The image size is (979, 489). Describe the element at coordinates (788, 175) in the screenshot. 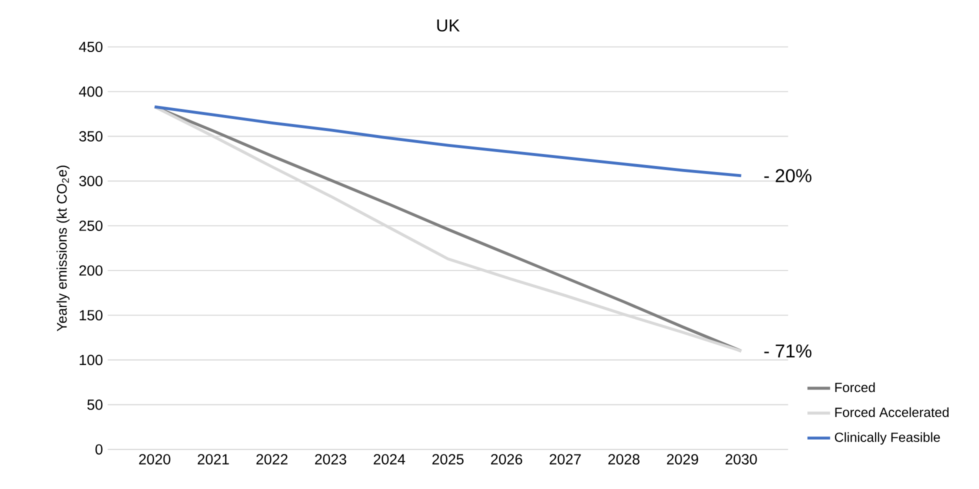

I see `annotation: - 20%` at that location.